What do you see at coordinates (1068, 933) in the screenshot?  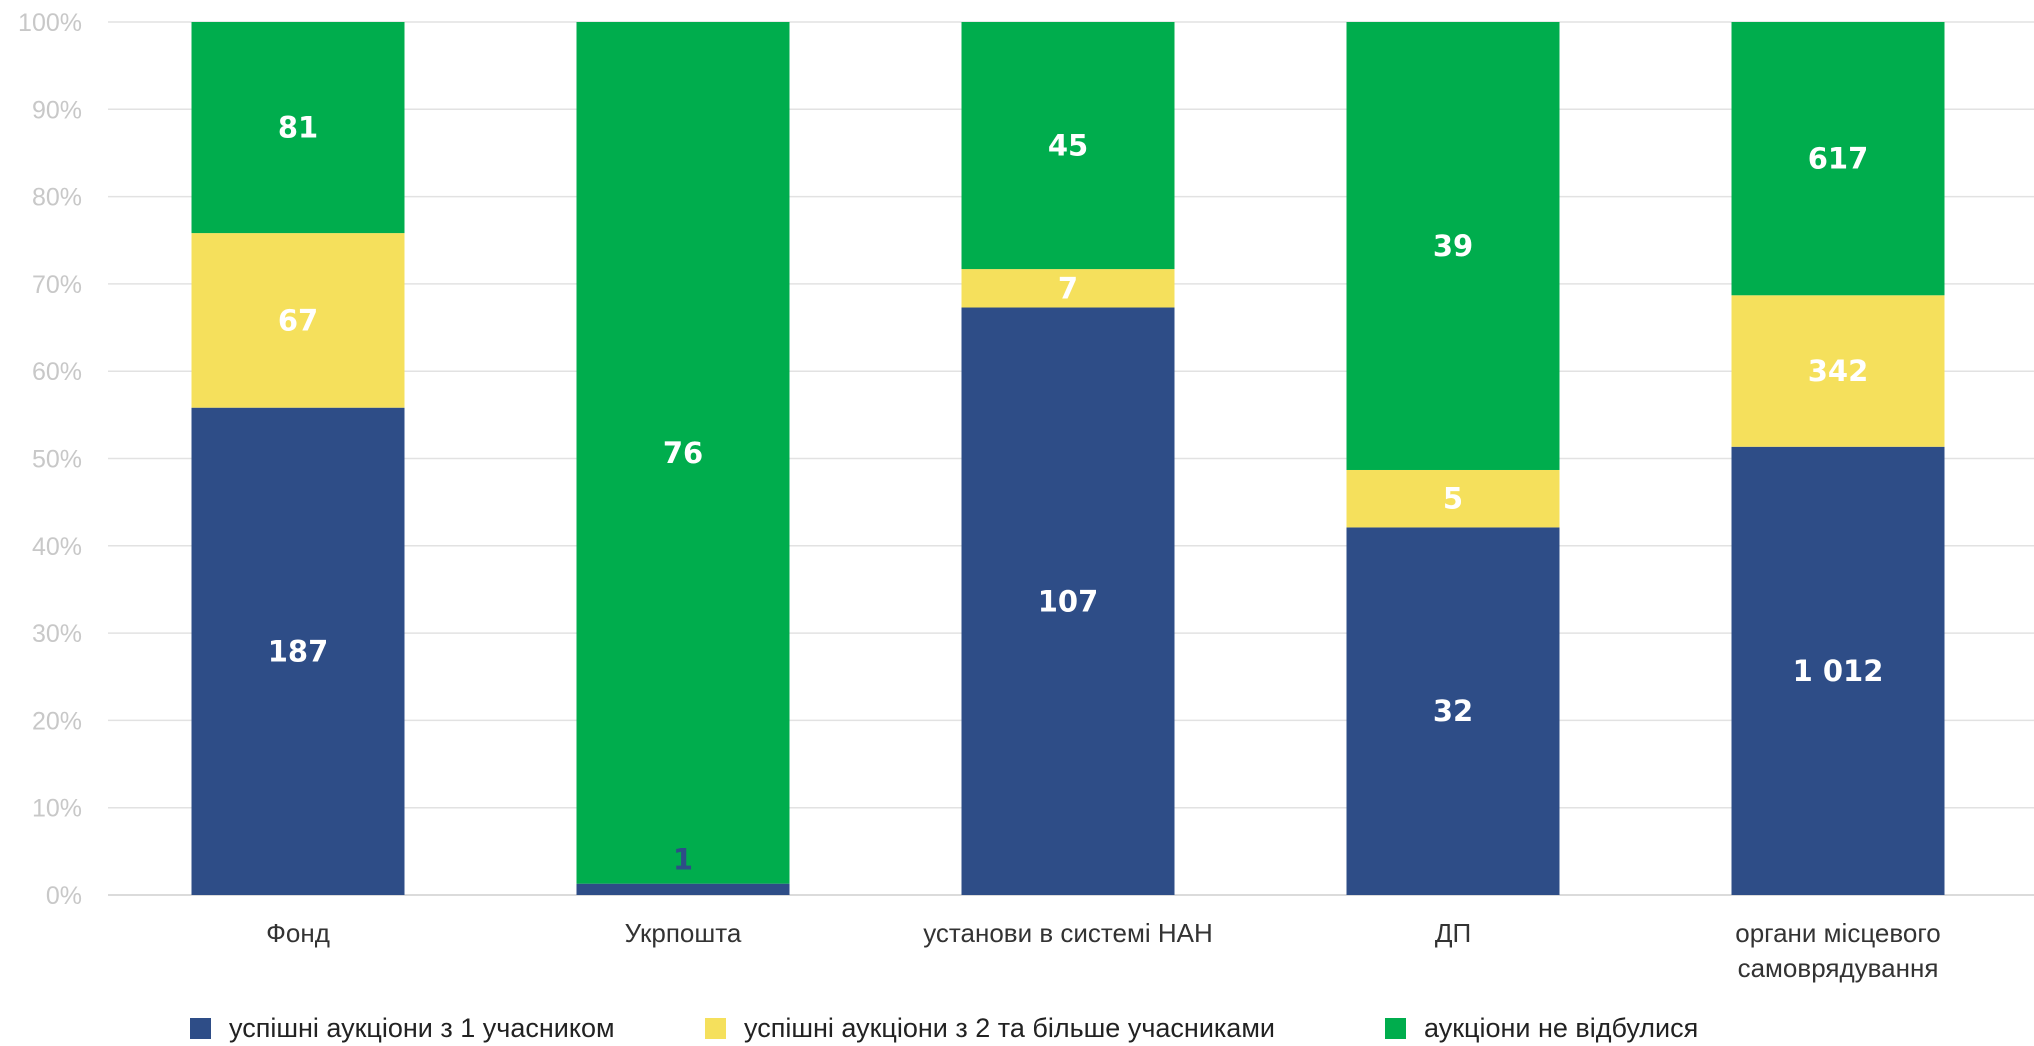 I see `category-label: установи в системі НАН` at bounding box center [1068, 933].